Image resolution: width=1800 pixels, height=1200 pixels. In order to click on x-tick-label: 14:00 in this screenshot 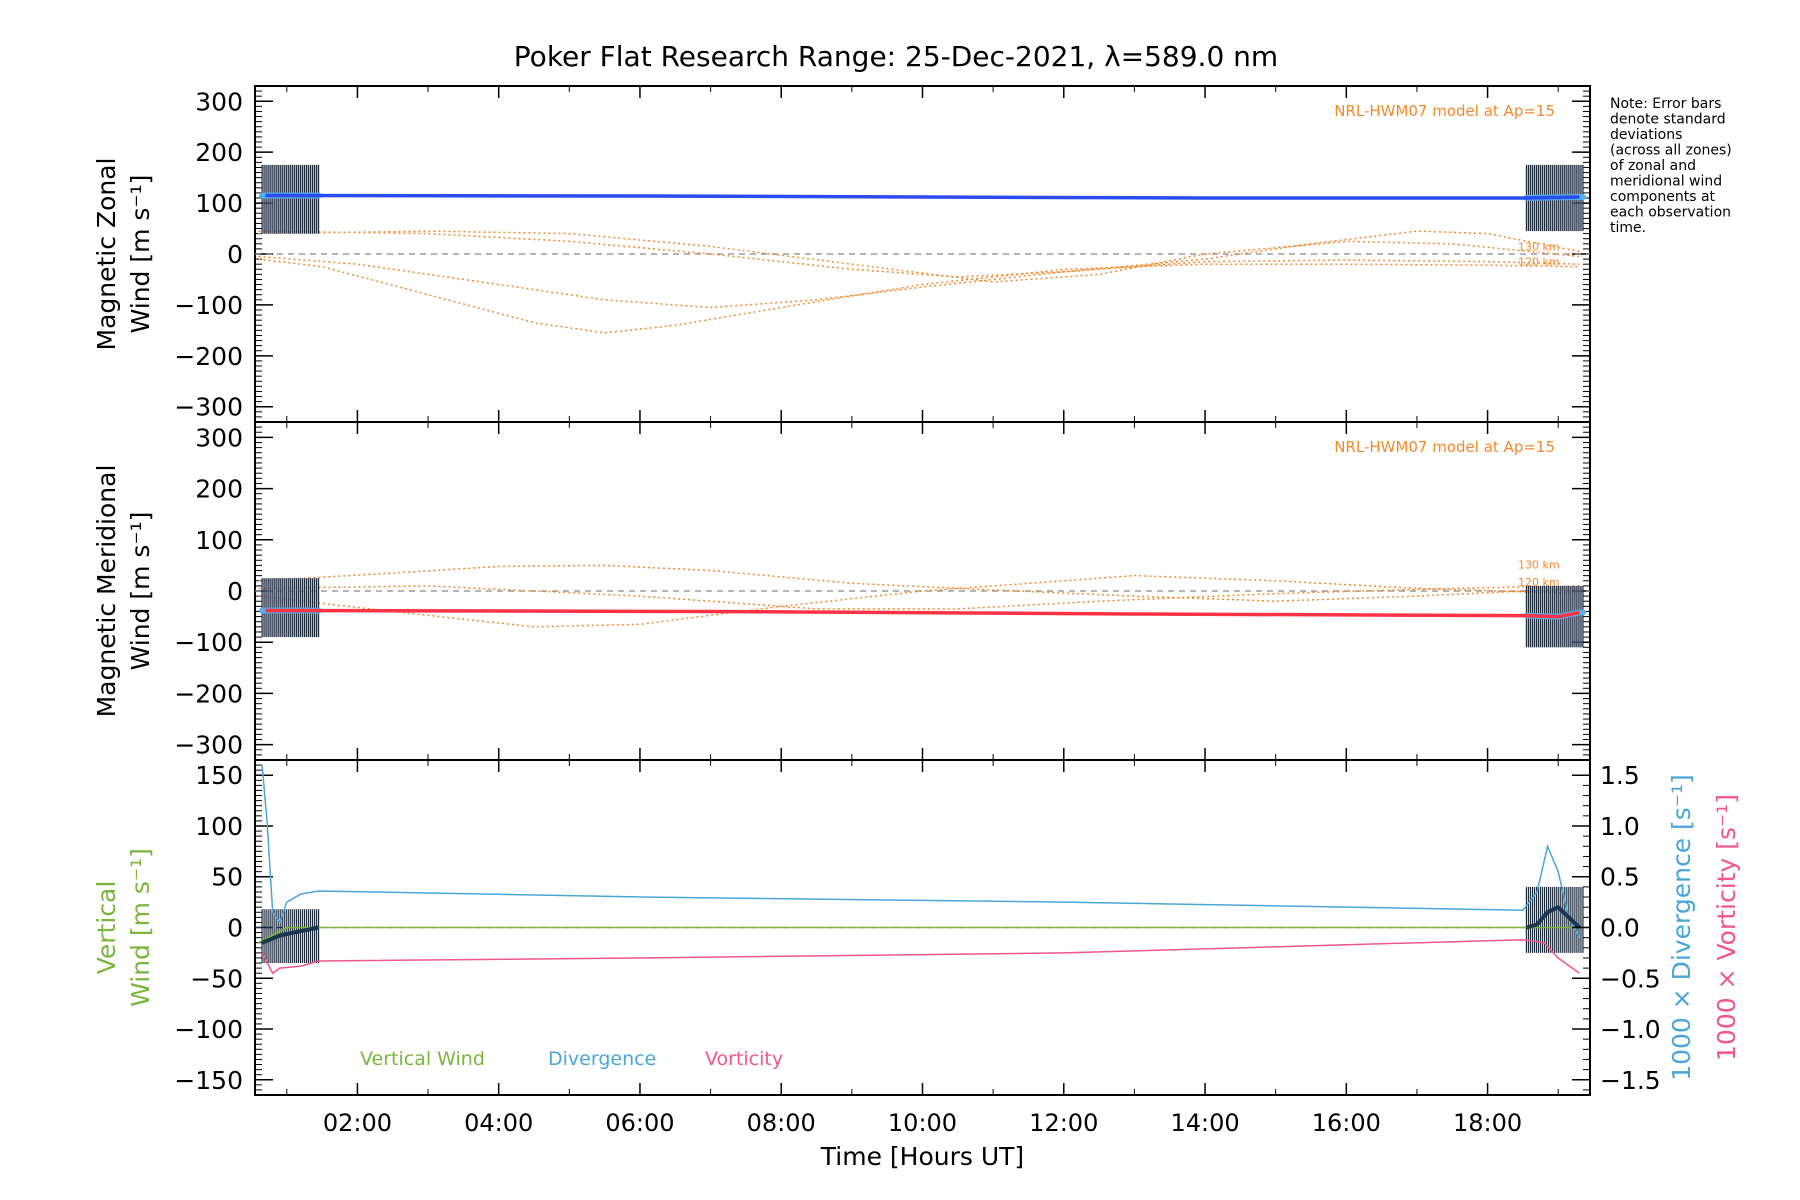, I will do `click(1204, 1123)`.